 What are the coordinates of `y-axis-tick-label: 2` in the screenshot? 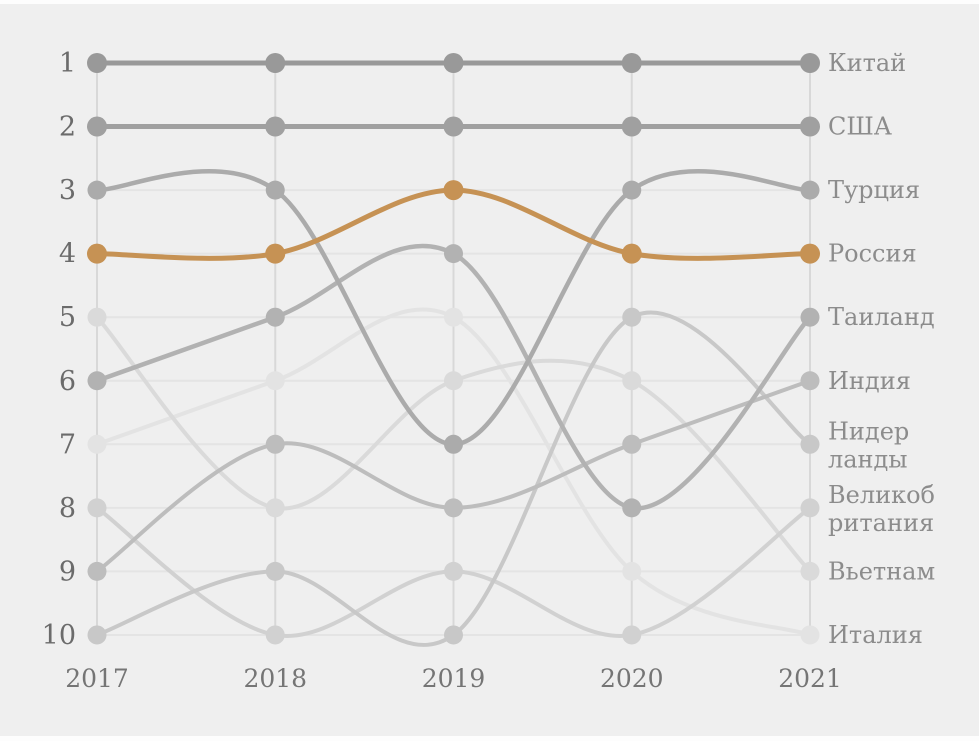 It's located at (67, 127).